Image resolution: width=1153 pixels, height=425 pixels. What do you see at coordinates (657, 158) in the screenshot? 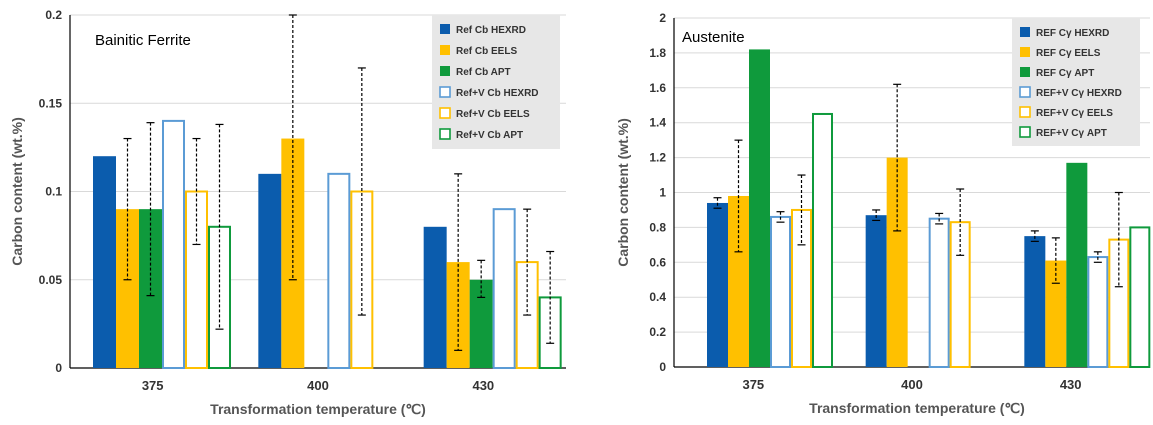
I see `y-tick-label: 1.2` at bounding box center [657, 158].